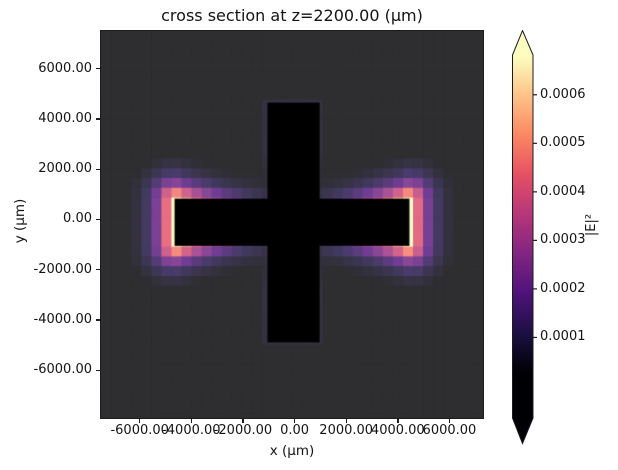  I want to click on colorbar-tick-label: 0.0003, so click(563, 240).